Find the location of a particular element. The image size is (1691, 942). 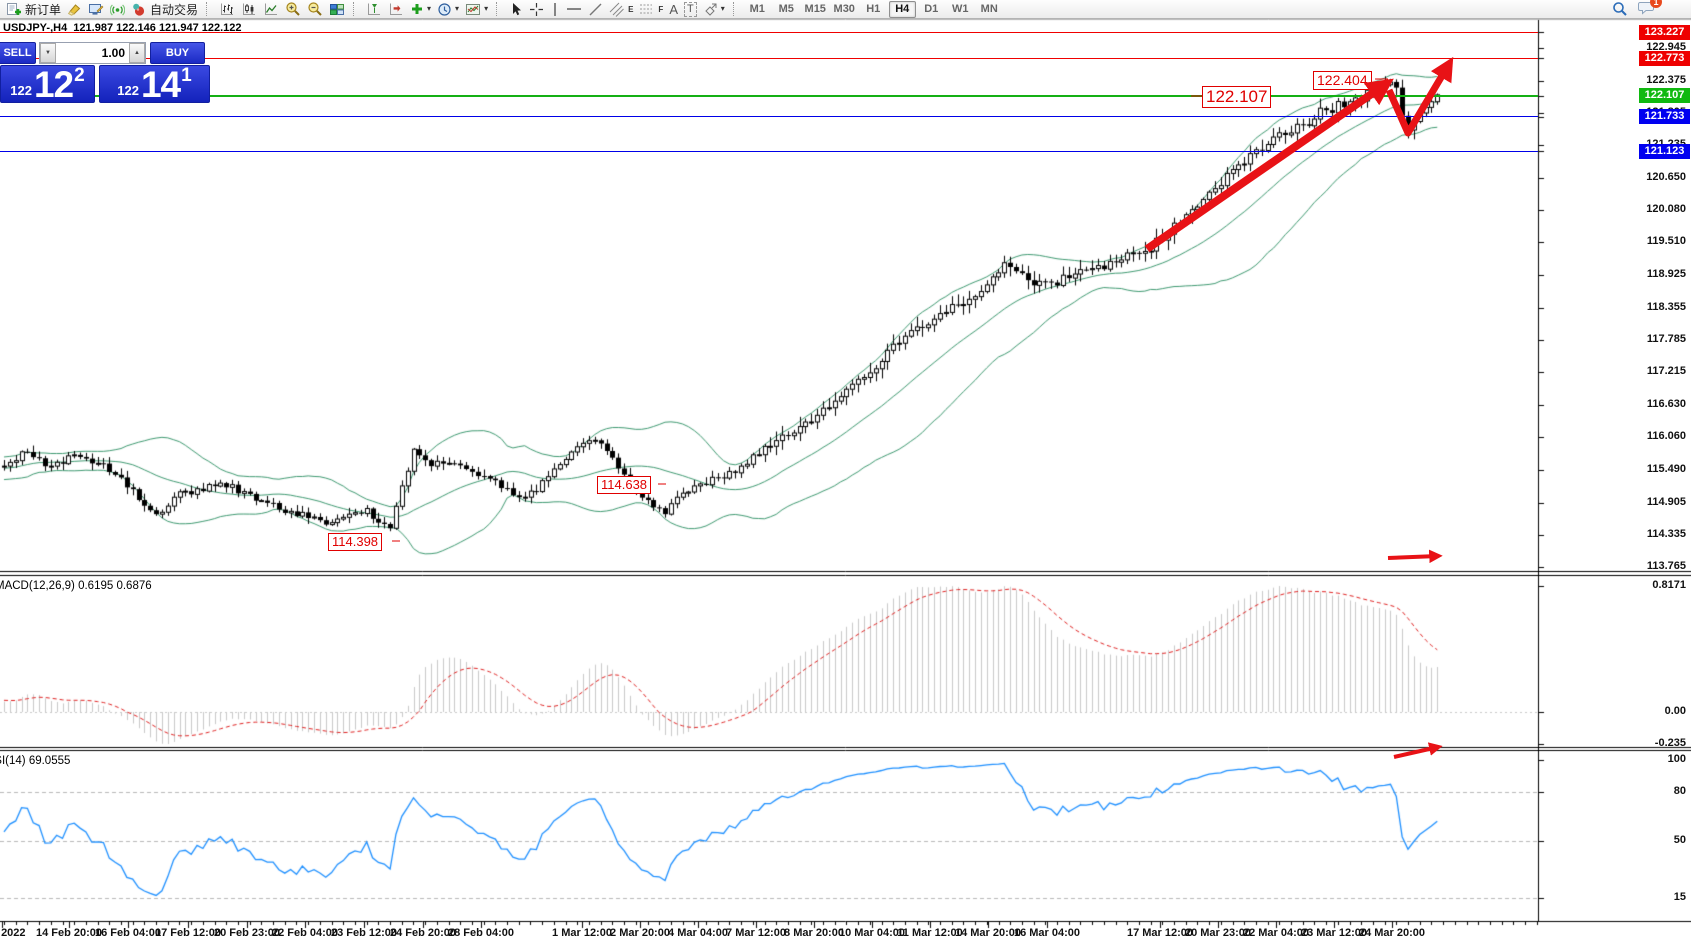

highlighter-button is located at coordinates (74, 9).